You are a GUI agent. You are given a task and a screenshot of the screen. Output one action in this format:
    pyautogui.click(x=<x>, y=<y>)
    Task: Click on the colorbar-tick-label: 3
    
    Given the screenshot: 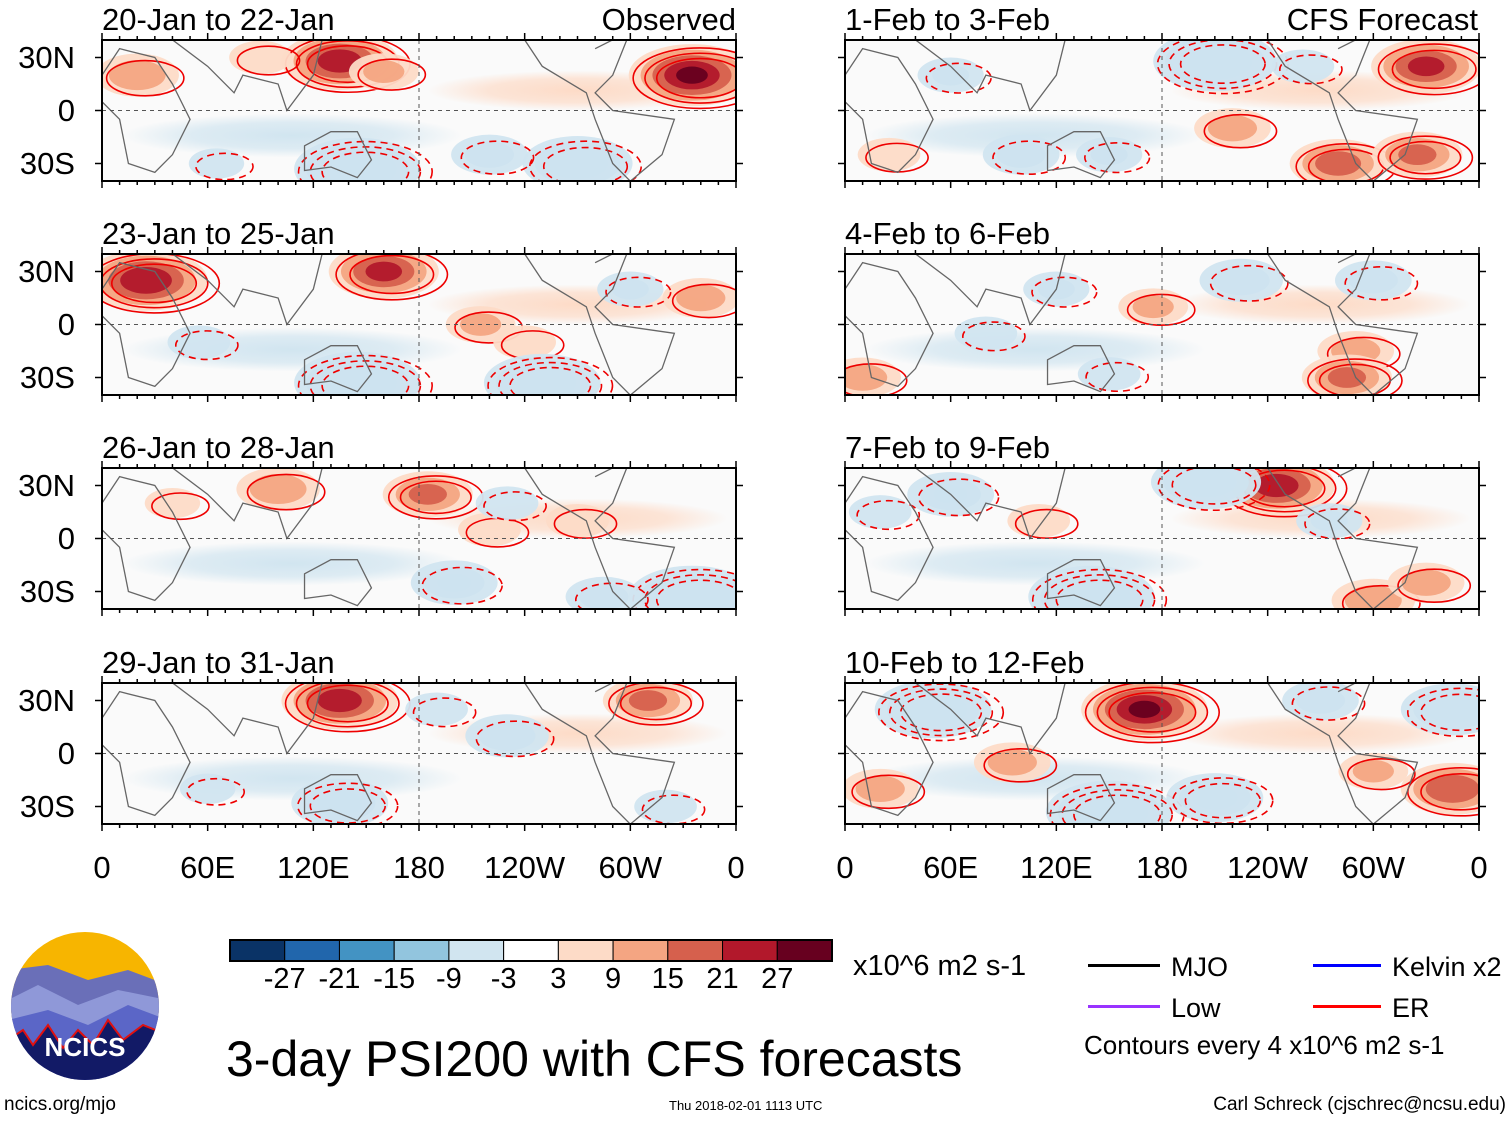 What is the action you would take?
    pyautogui.click(x=558, y=979)
    